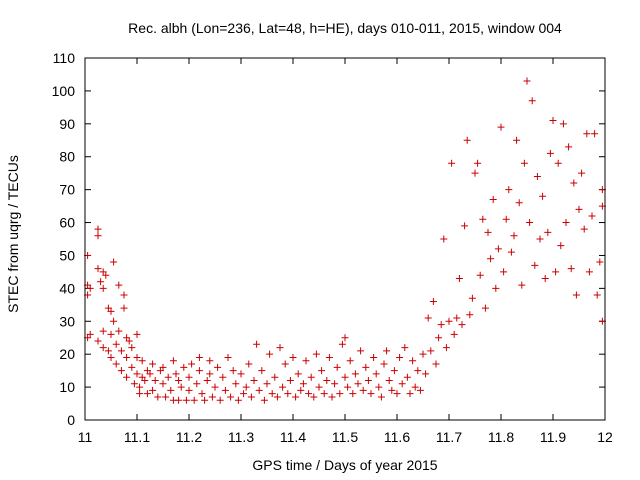 The height and width of the screenshot is (480, 640). Describe the element at coordinates (64, 58) in the screenshot. I see `y-tick-label: 110` at that location.